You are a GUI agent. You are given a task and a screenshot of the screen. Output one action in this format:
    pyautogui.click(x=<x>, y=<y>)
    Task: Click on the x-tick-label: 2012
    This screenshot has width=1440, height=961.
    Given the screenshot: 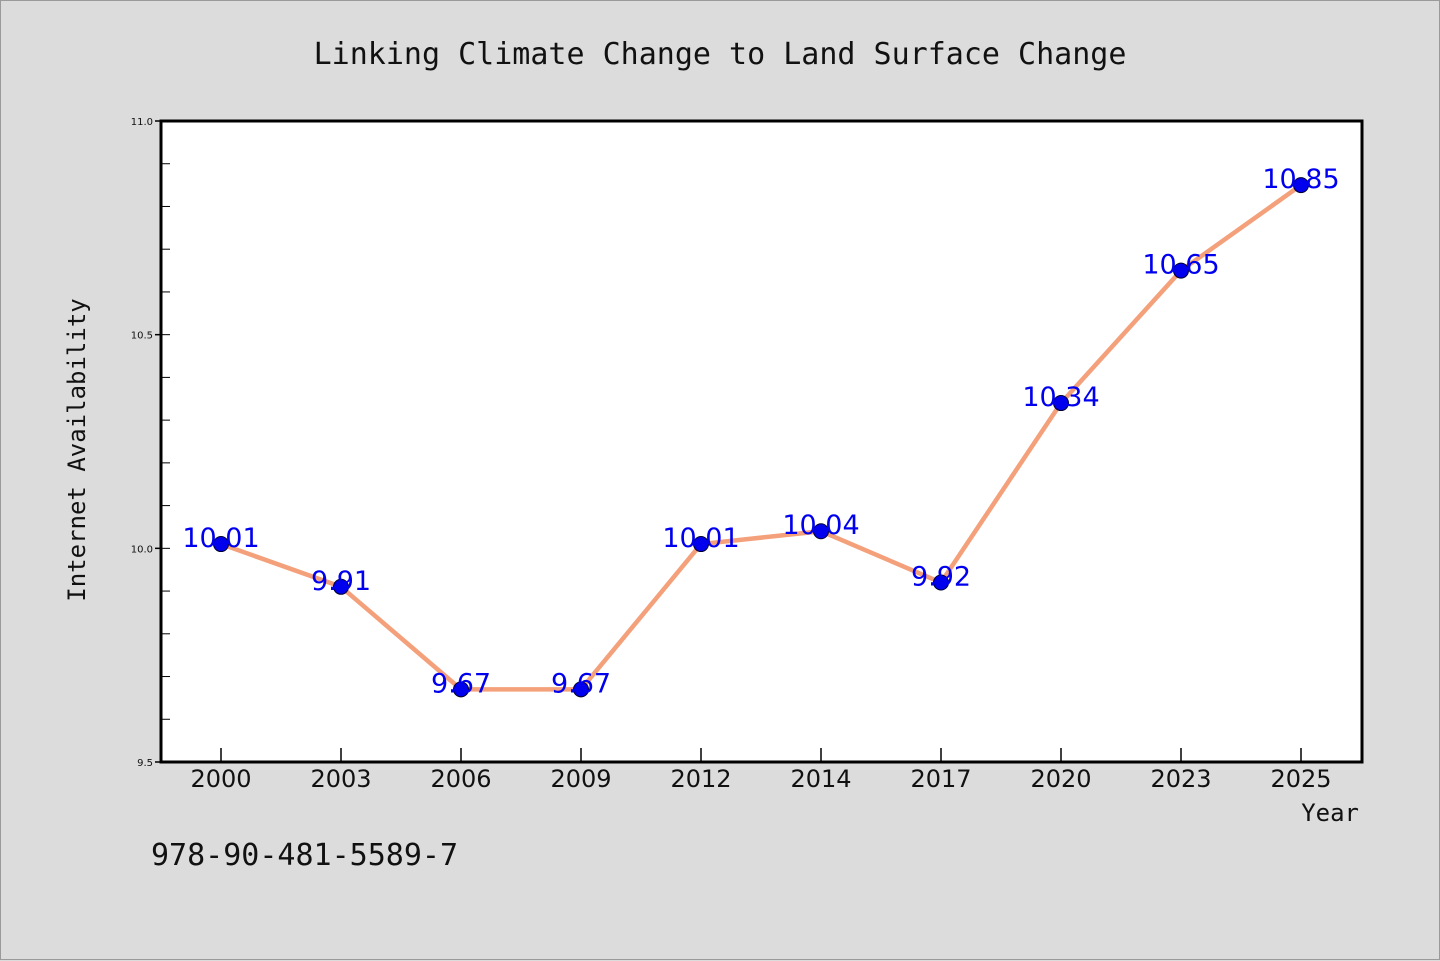 What is the action you would take?
    pyautogui.click(x=700, y=779)
    